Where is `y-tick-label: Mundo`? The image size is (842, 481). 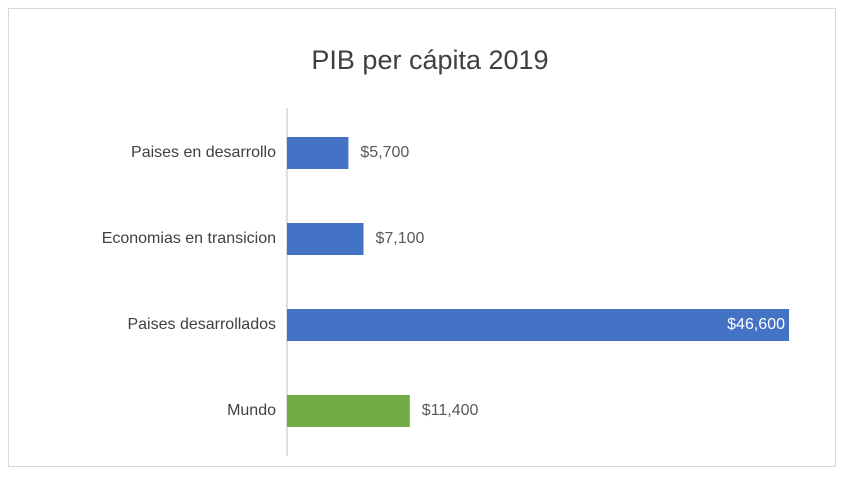 y-tick-label: Mundo is located at coordinates (251, 410).